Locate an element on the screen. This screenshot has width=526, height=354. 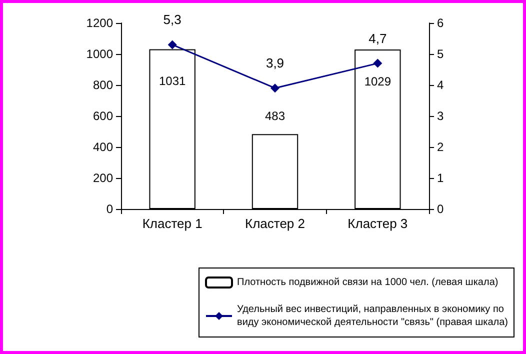
data-label: 1031 is located at coordinates (172, 81).